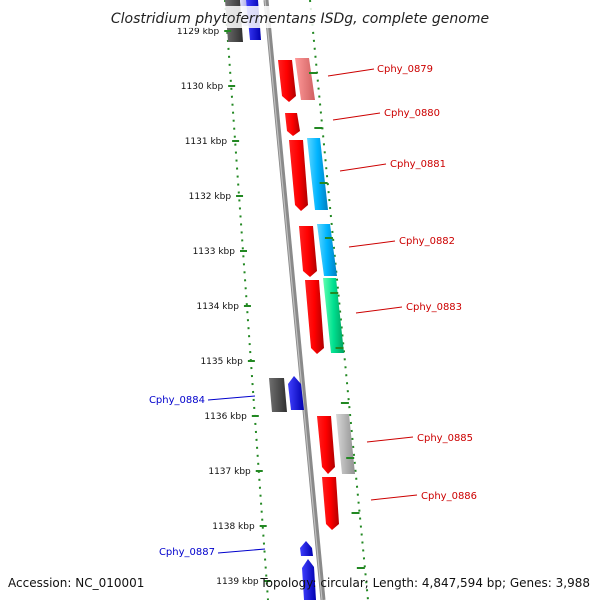  What do you see at coordinates (434, 307) in the screenshot?
I see `gene-label-cphy-0883: Cphy_0883` at bounding box center [434, 307].